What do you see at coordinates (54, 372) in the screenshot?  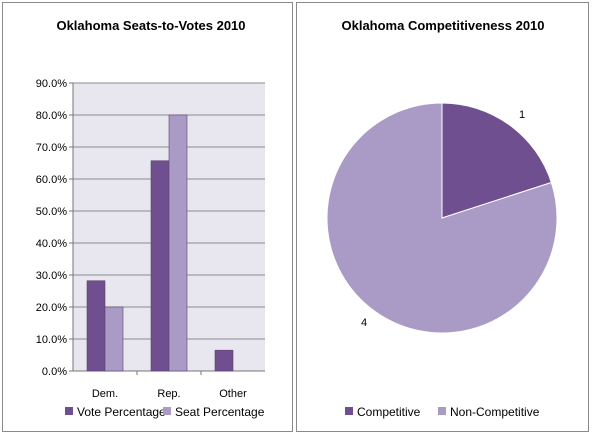 I see `y-tick-label: 0.0%` at bounding box center [54, 372].